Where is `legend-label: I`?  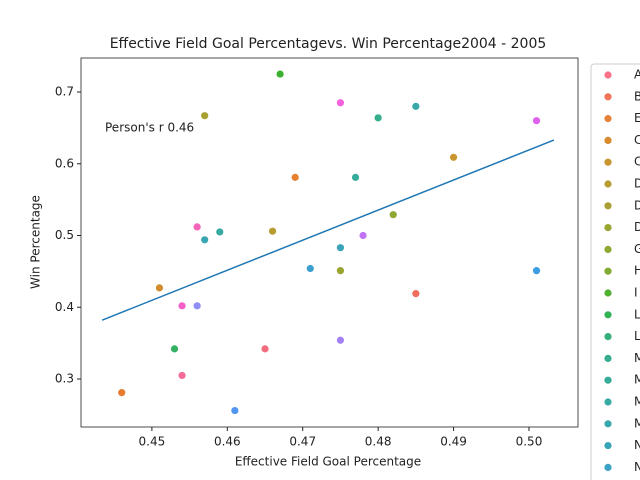
legend-label: I is located at coordinates (636, 293).